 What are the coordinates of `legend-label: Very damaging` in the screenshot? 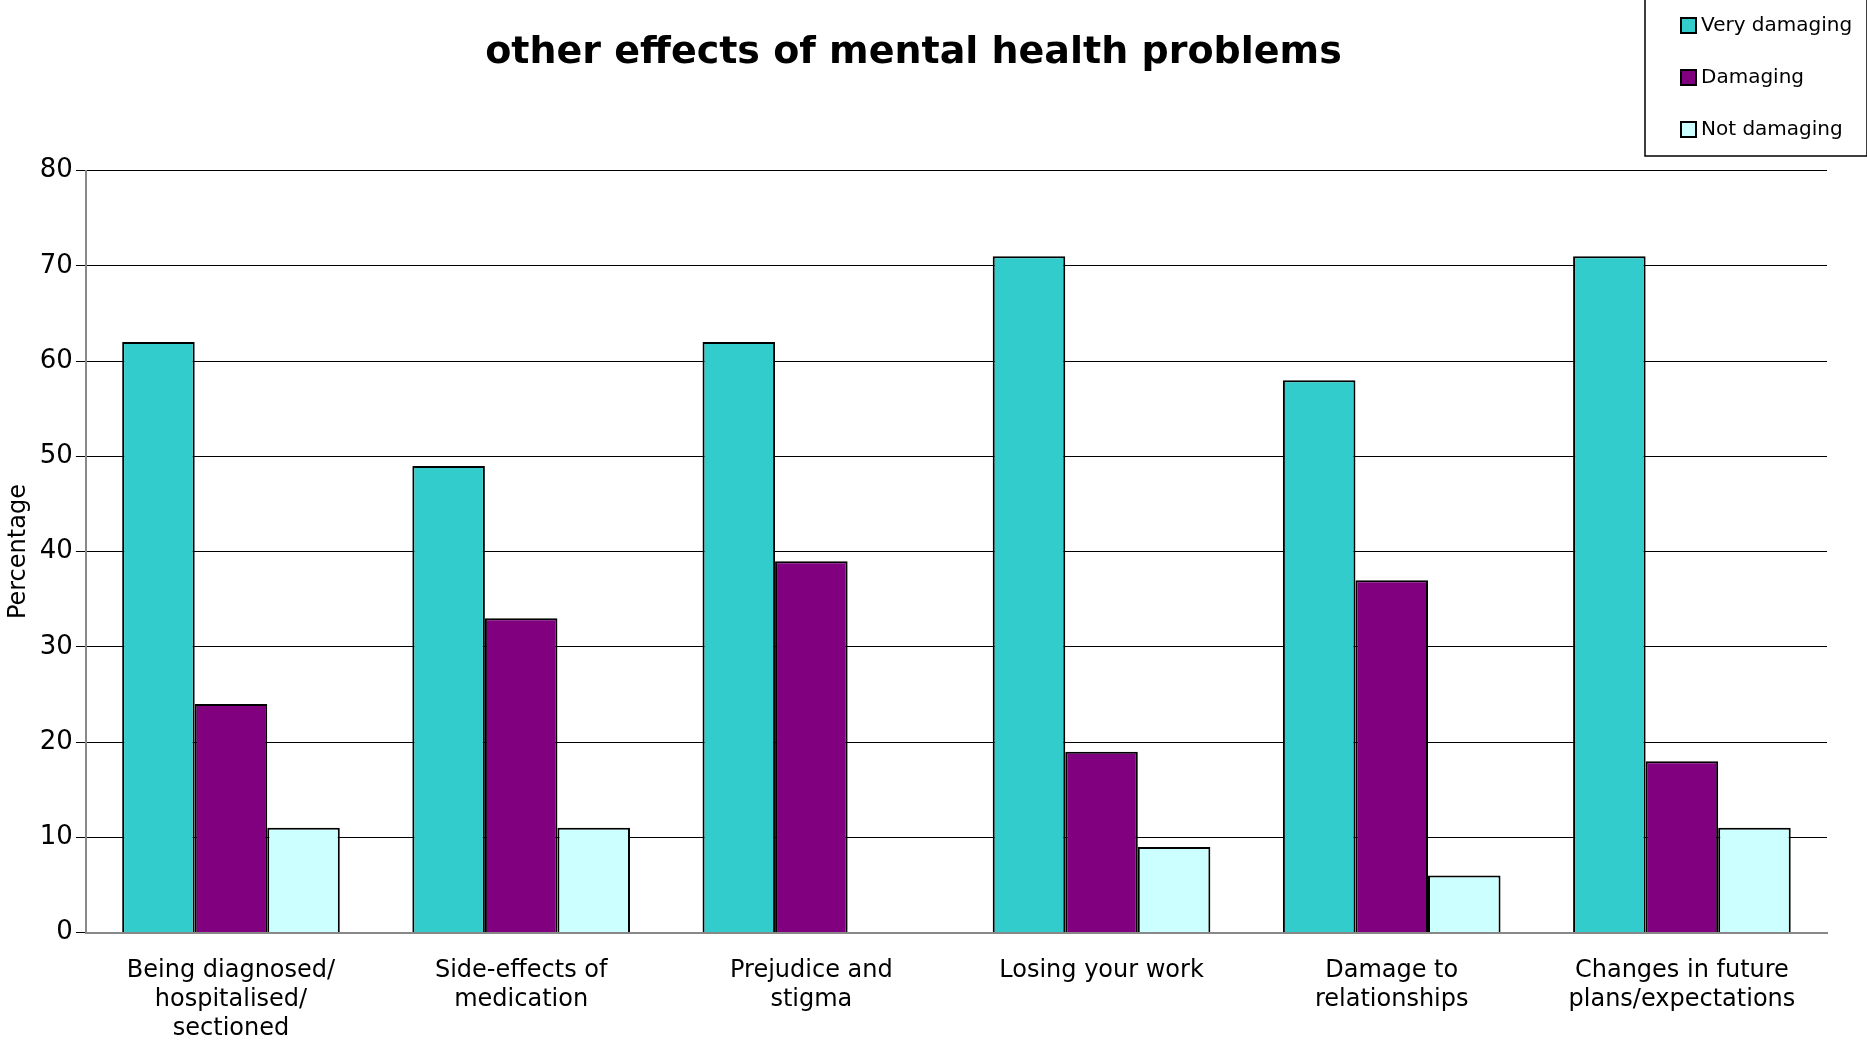 It's located at (1777, 24).